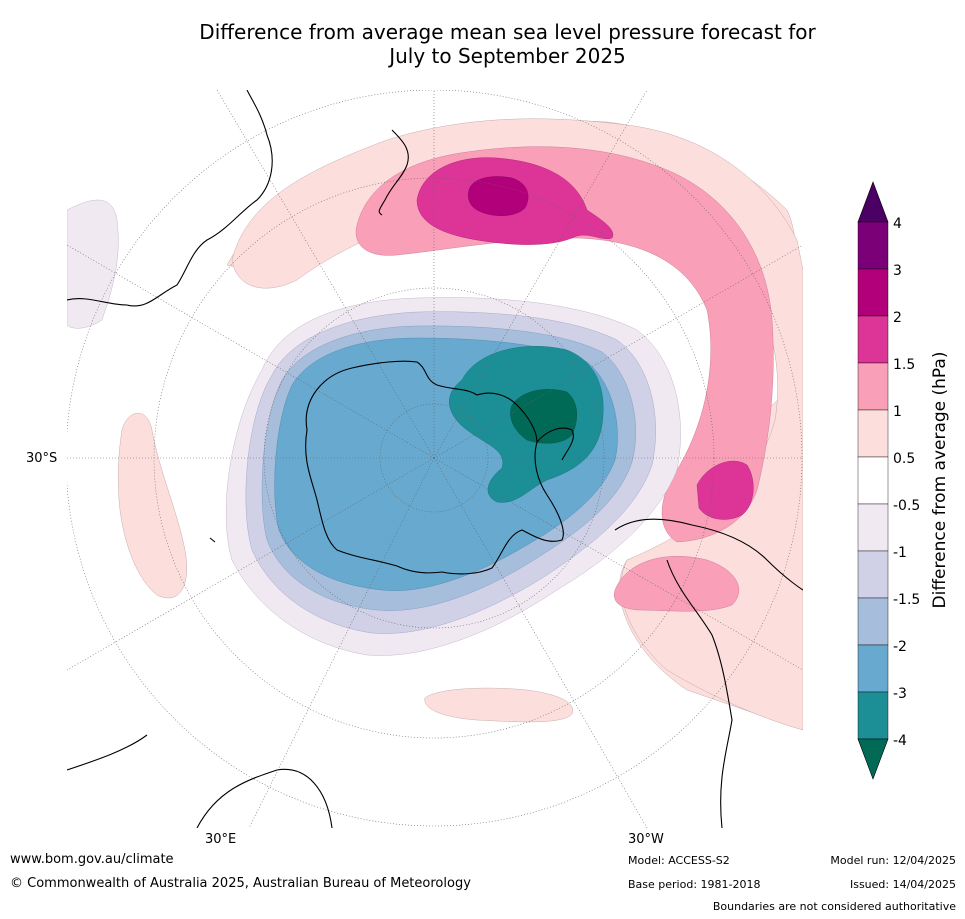  Describe the element at coordinates (212, 540) in the screenshot. I see `madagascar-coast` at that location.